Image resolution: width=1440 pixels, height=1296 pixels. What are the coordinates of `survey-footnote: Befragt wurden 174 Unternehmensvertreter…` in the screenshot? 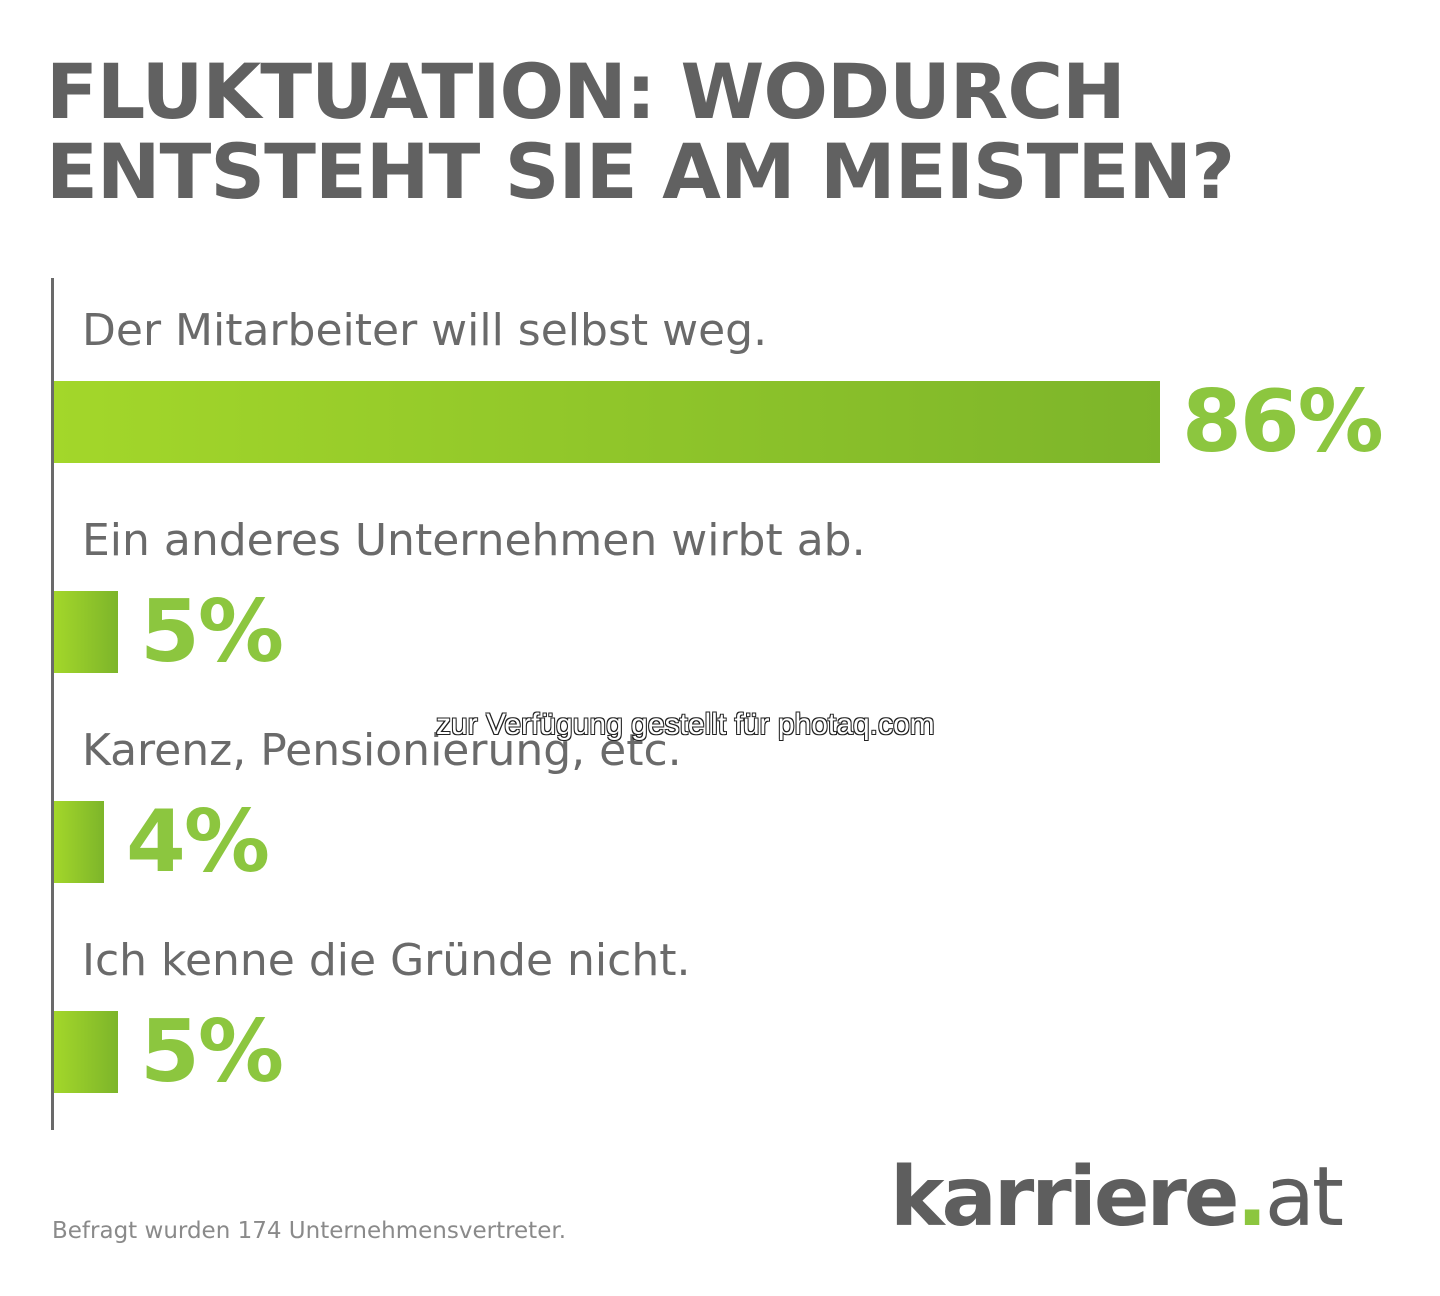 It's located at (309, 1231).